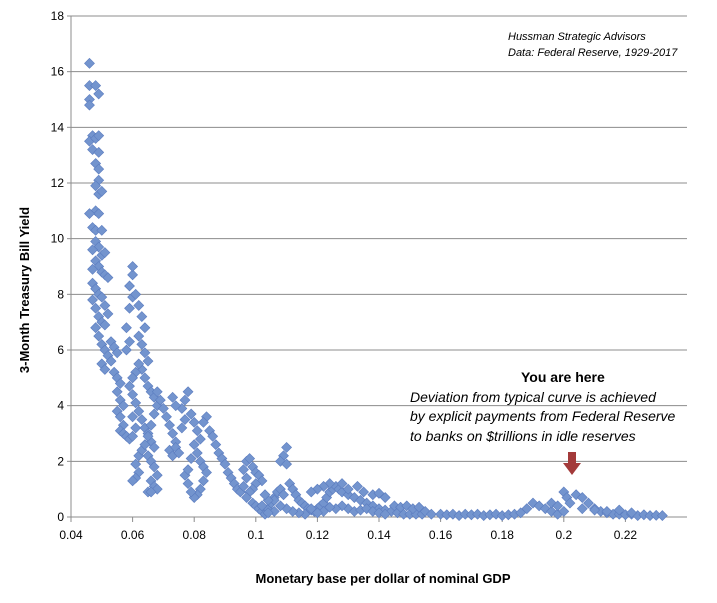  I want to click on y-tick-label: 8, so click(60, 294).